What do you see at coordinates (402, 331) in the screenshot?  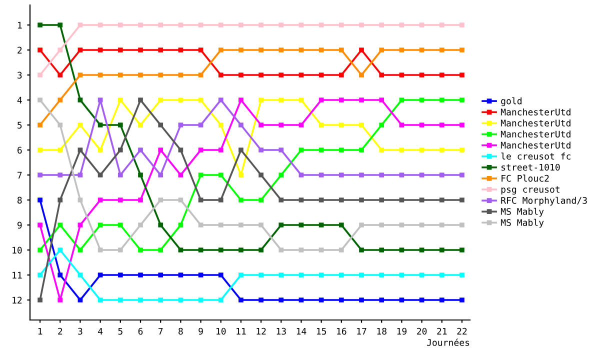 I see `x-tick-label: 19` at bounding box center [402, 331].